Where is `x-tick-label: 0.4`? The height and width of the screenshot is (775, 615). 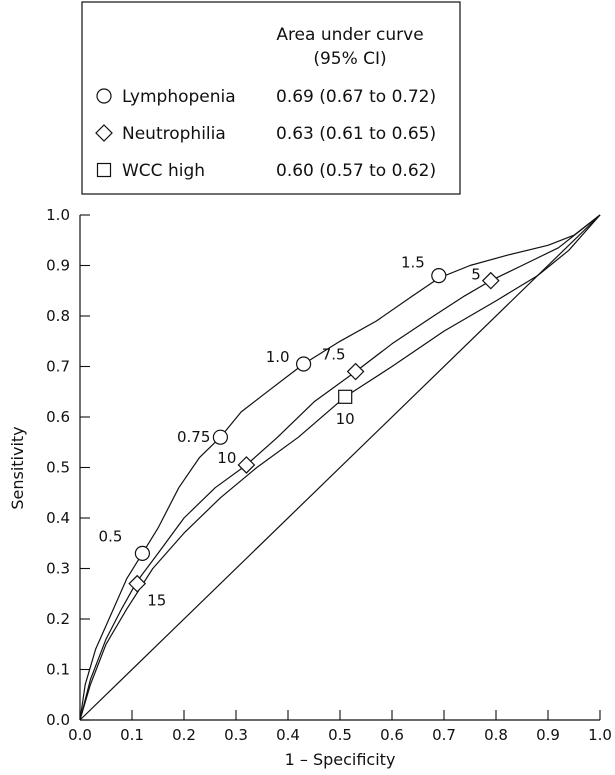
x-tick-label: 0.4 is located at coordinates (288, 735).